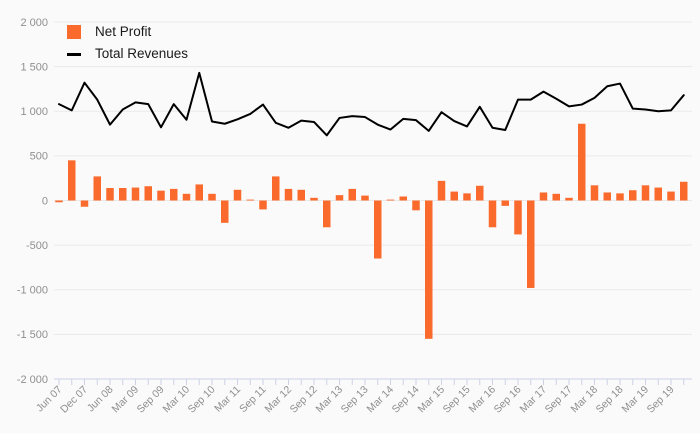 This screenshot has width=700, height=433. I want to click on chart-legend: Net Profit Total Revenues, so click(127, 43).